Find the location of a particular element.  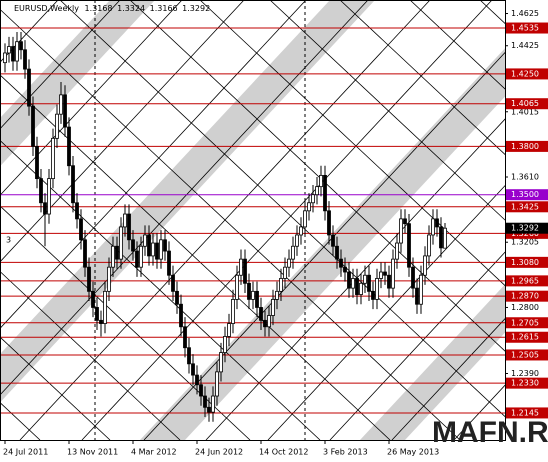

x-tick-label: 26 May 2013 is located at coordinates (413, 452).